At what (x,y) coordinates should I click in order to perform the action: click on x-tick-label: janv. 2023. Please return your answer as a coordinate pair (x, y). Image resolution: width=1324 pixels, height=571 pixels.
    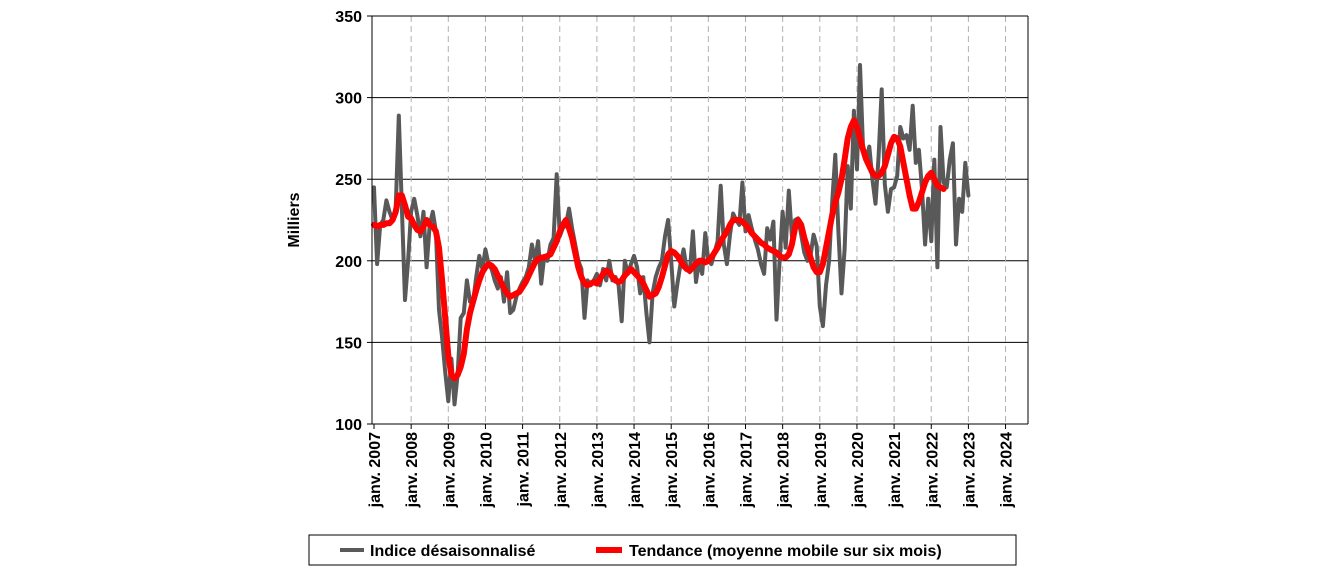
    Looking at the image, I should click on (969, 470).